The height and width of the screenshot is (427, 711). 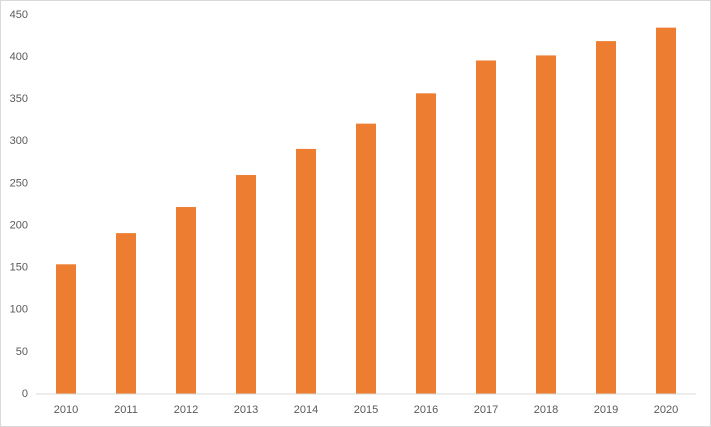 I want to click on x-tick-label: 2013, so click(x=246, y=410).